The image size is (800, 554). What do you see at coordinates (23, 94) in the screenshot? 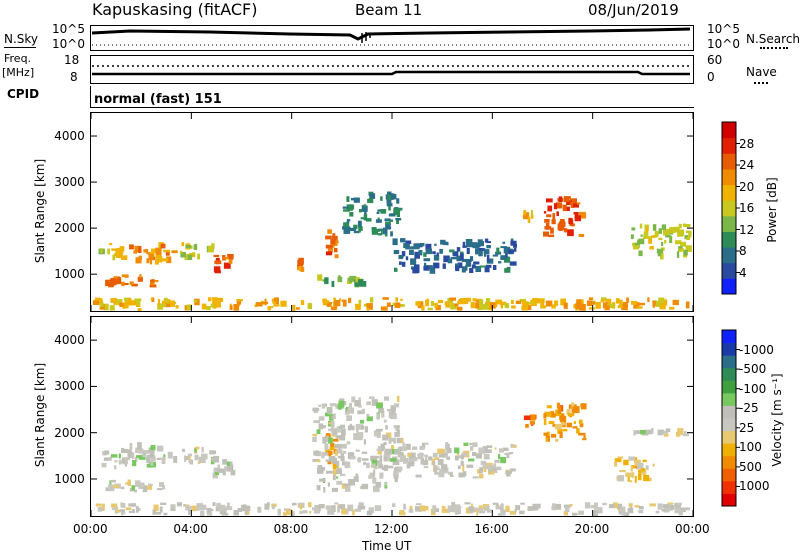
I see `cpid-label: CPID` at bounding box center [23, 94].